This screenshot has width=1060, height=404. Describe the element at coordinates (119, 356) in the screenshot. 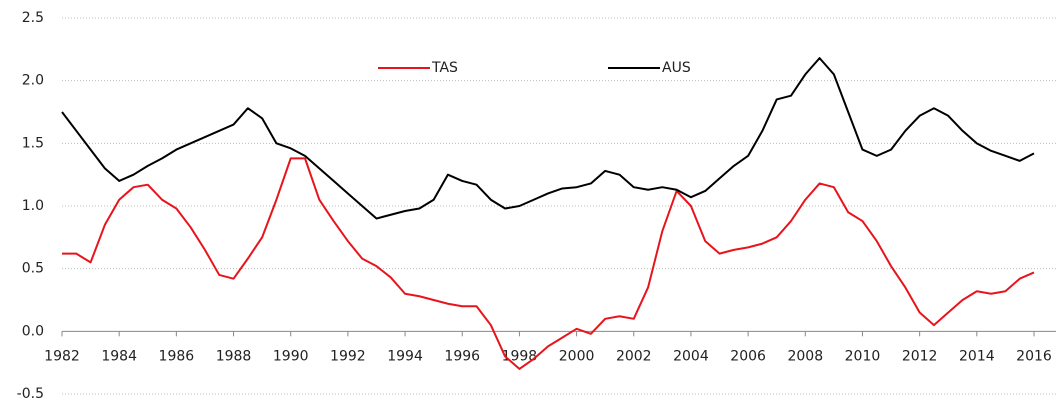

I see `x-tick-label: 1984` at that location.